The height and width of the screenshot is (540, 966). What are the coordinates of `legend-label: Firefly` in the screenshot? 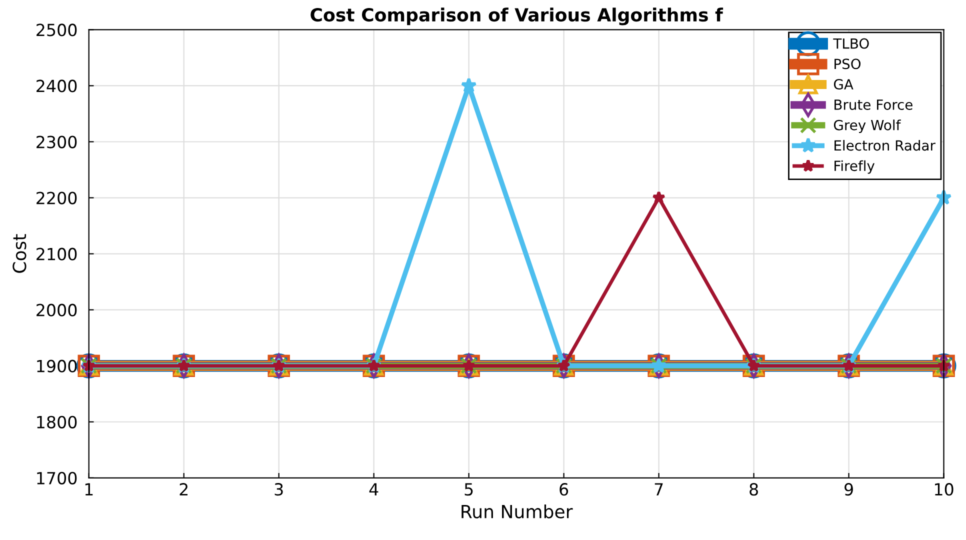 It's located at (854, 167).